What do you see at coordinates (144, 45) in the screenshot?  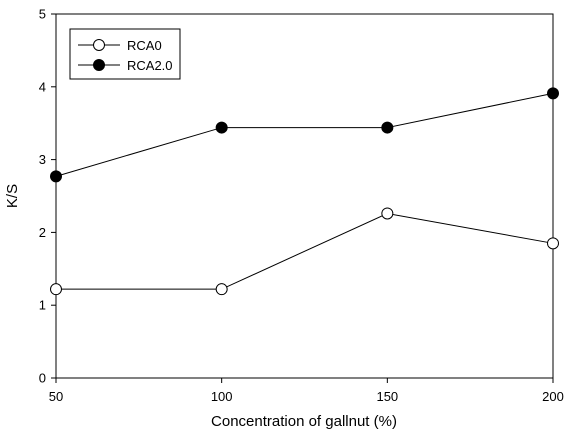 I see `legend-label-rca0: RCA0` at bounding box center [144, 45].